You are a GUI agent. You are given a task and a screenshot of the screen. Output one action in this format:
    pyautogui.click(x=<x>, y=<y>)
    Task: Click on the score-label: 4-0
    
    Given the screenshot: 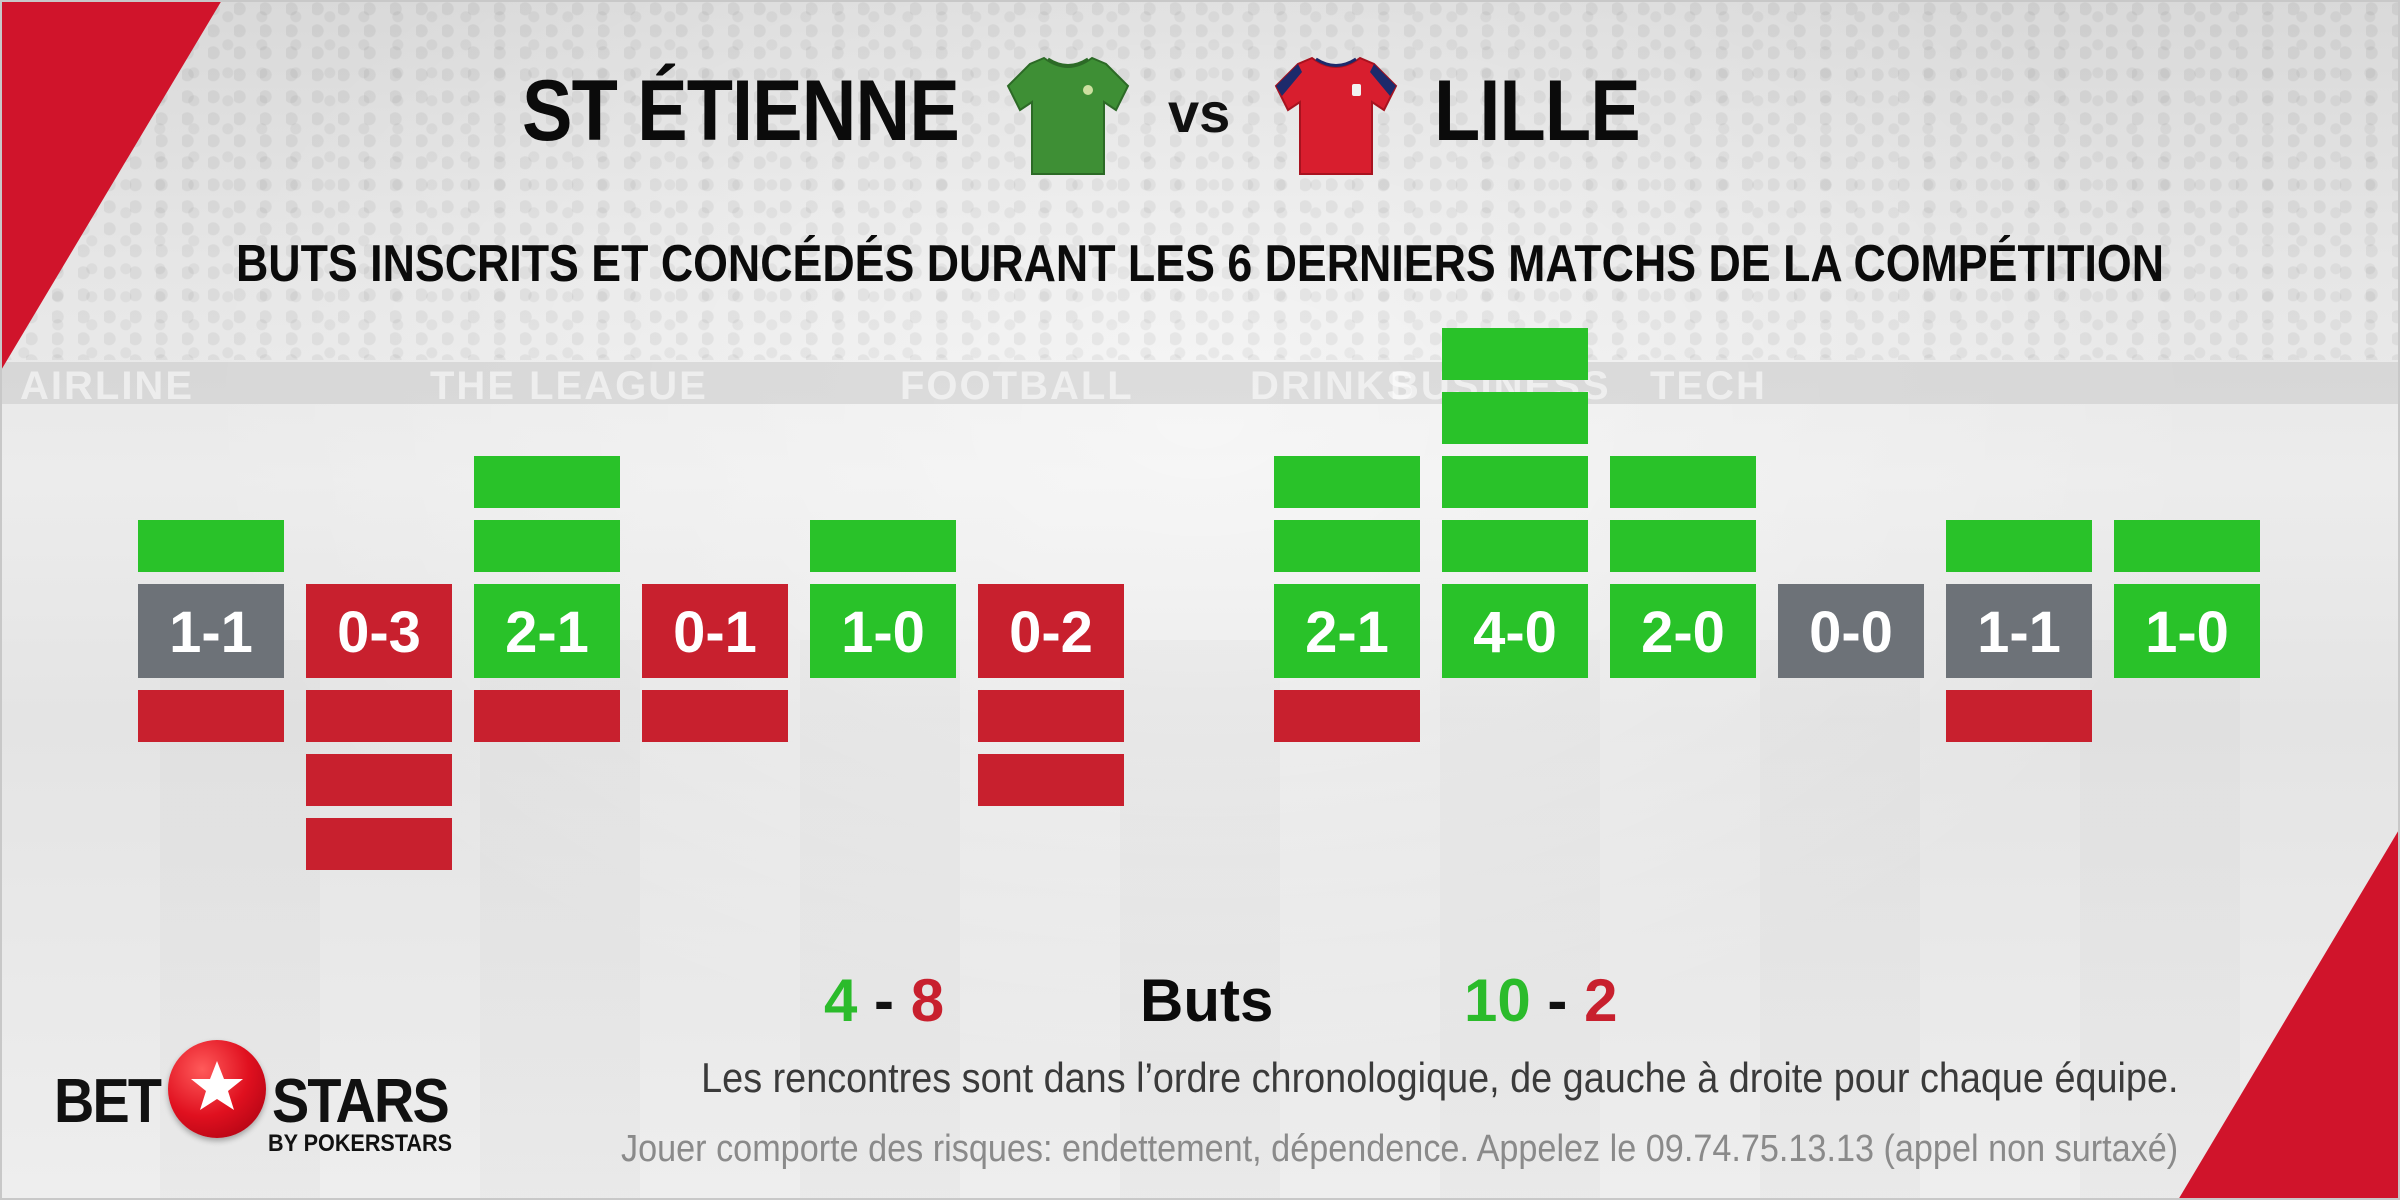 What is the action you would take?
    pyautogui.click(x=1515, y=632)
    